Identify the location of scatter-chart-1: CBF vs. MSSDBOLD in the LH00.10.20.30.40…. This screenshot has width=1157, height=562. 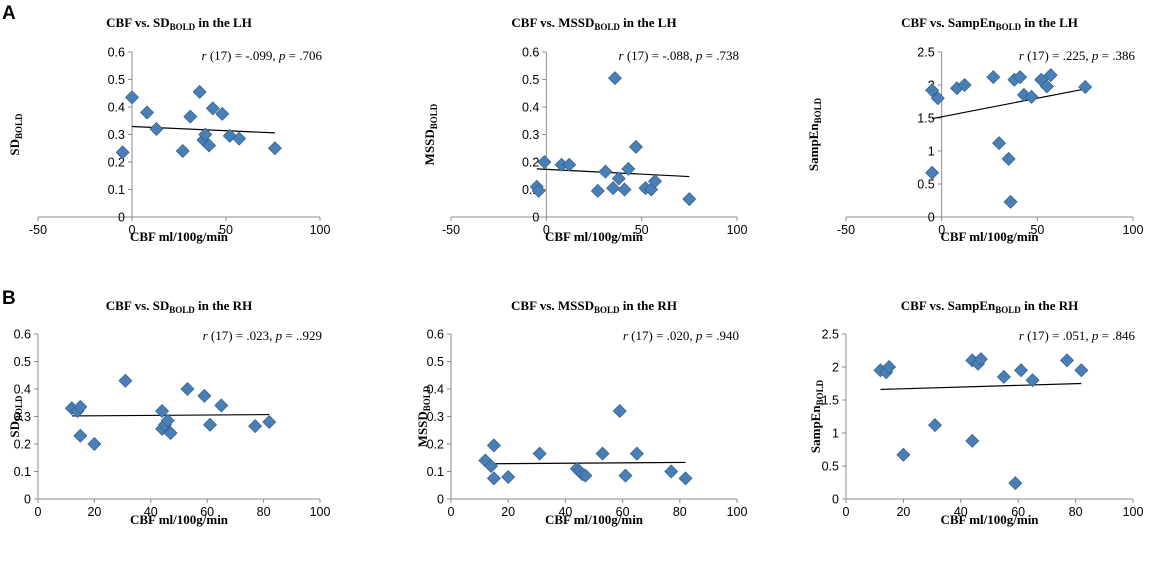
(584, 129).